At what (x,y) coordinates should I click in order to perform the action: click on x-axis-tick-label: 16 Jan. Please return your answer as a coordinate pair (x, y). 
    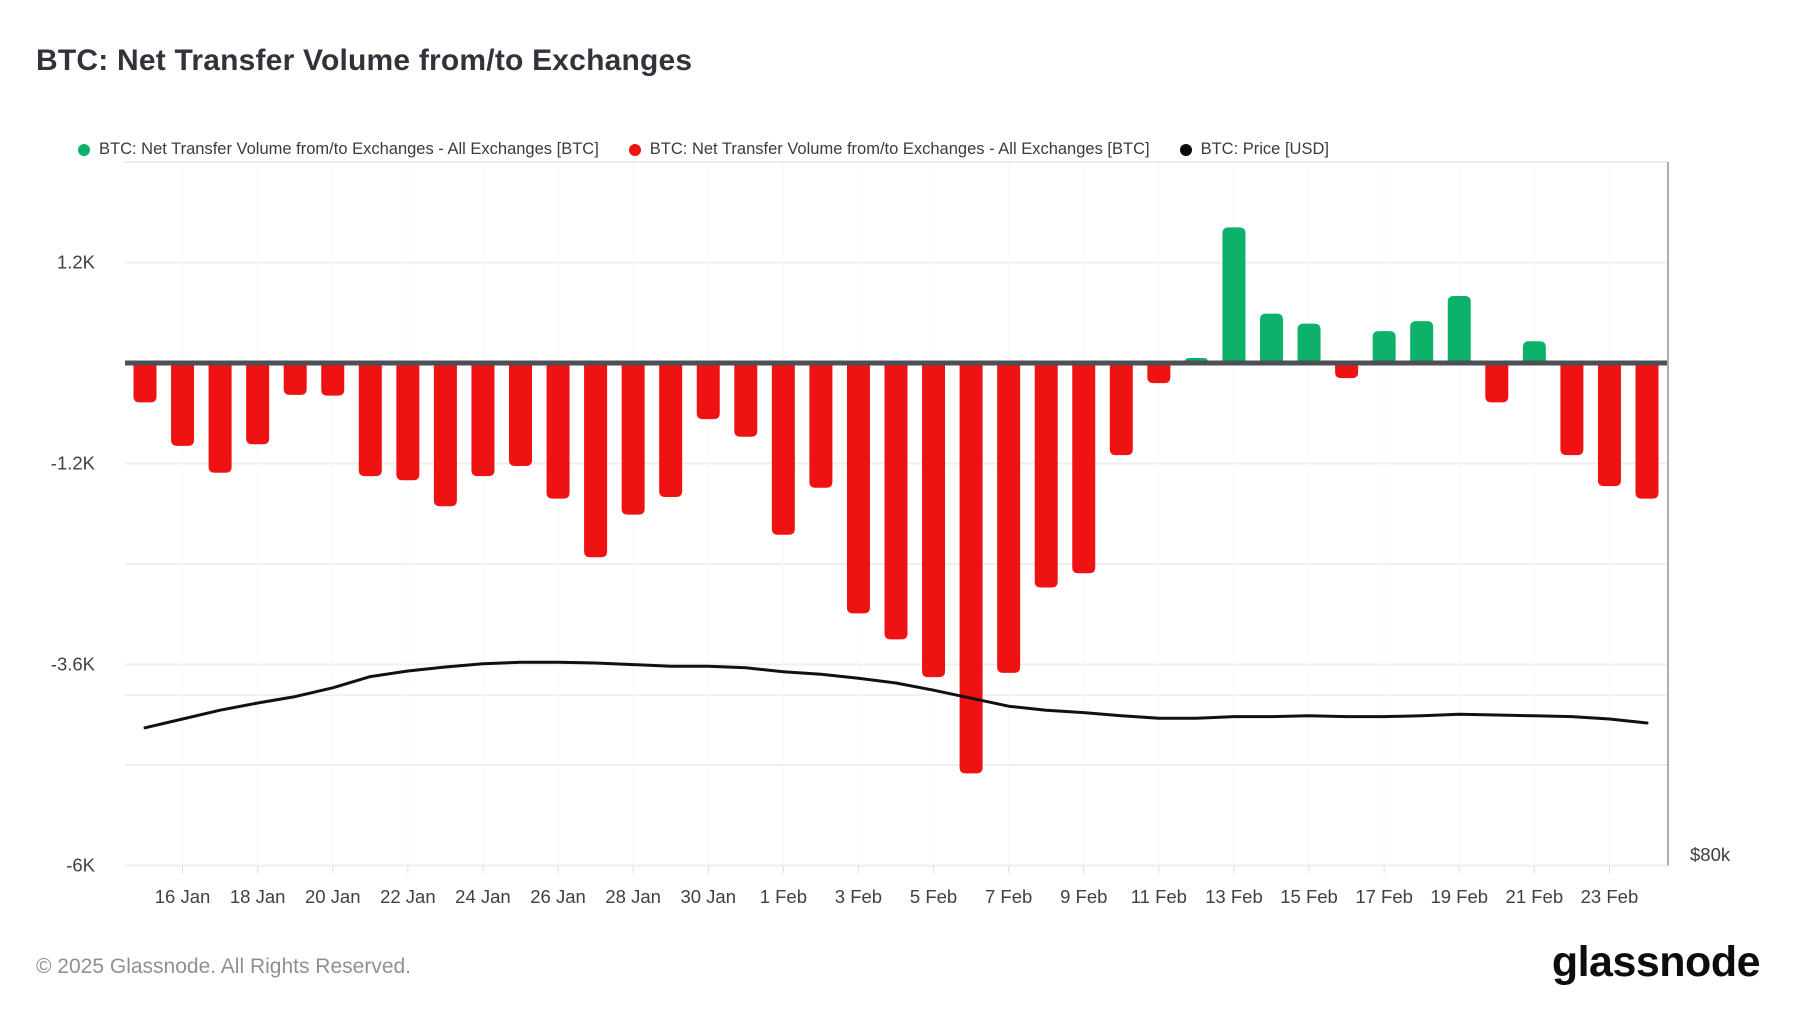
    Looking at the image, I should click on (183, 896).